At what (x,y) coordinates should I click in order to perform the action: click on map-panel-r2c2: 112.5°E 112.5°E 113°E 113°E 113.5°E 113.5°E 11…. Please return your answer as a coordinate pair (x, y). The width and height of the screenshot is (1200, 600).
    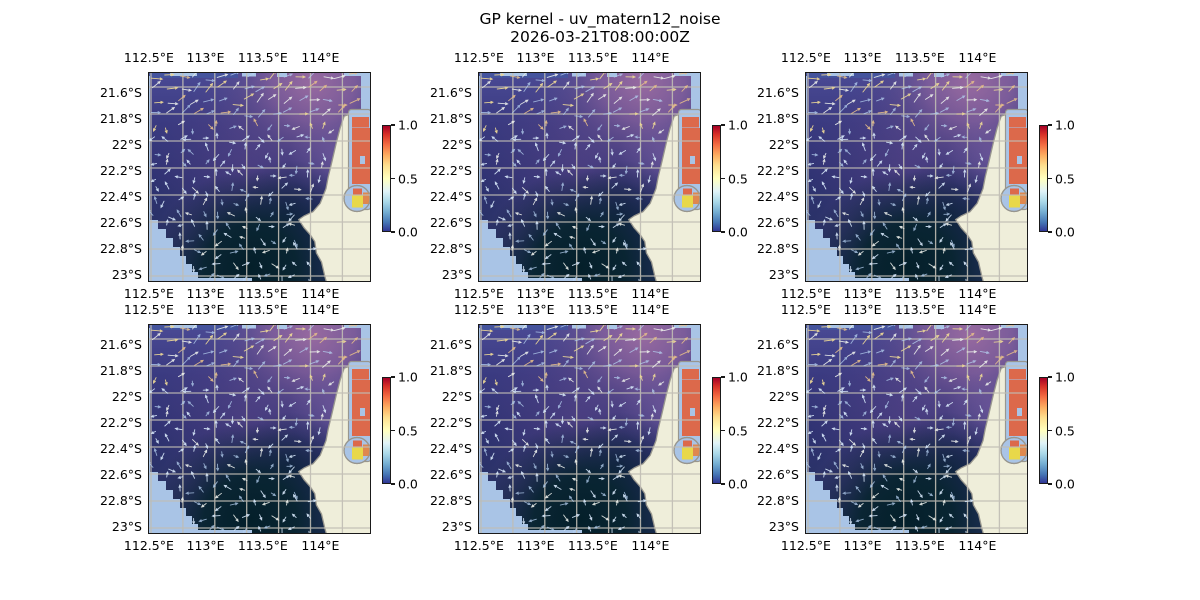
    Looking at the image, I should click on (595, 428).